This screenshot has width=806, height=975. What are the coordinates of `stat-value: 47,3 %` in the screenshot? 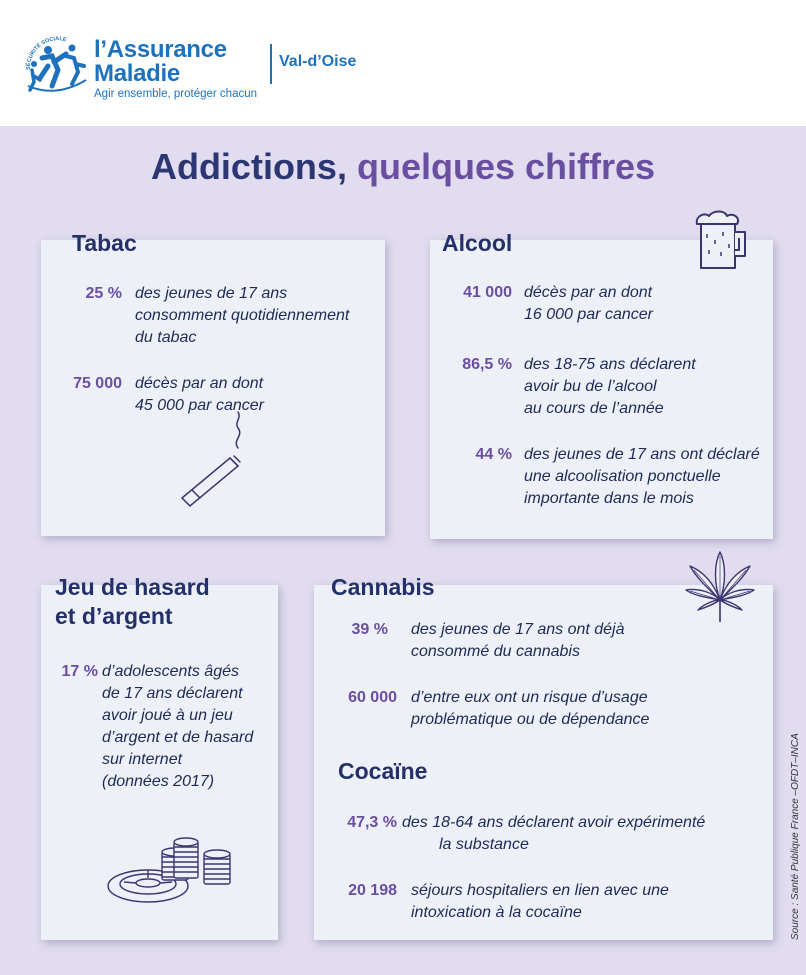 It's located at (372, 822).